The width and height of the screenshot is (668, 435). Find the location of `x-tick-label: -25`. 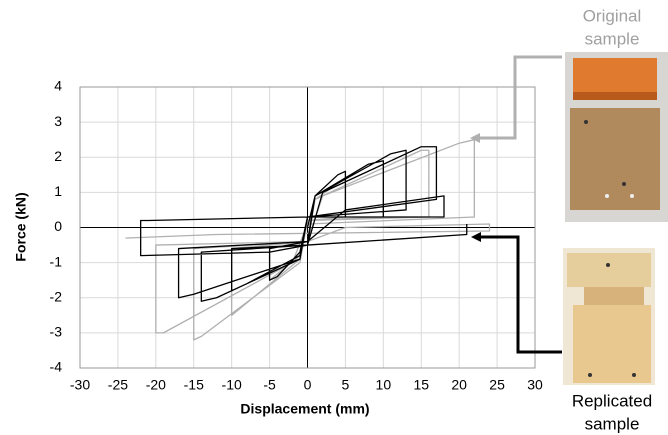

x-tick-label: -25 is located at coordinates (118, 385).